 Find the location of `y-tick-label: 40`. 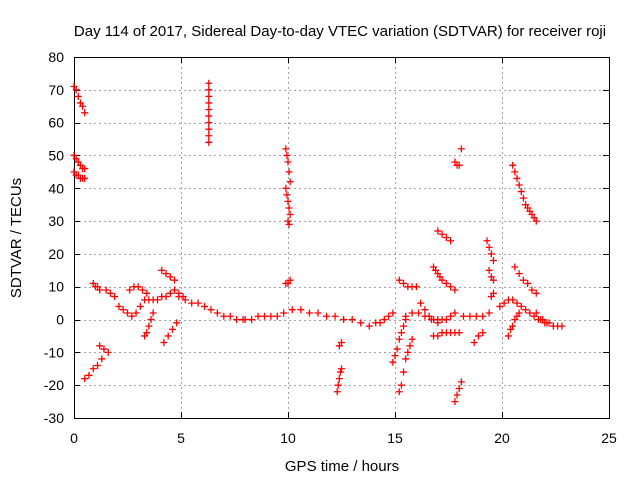

y-tick-label: 40 is located at coordinates (56, 188).